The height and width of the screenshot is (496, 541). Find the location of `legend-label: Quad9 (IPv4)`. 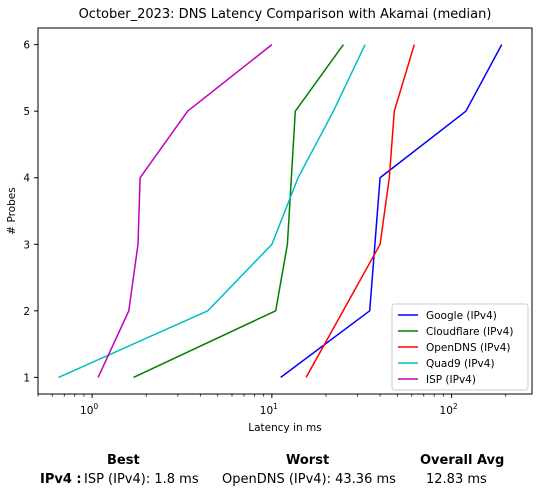

legend-label: Quad9 (IPv4) is located at coordinates (460, 364).